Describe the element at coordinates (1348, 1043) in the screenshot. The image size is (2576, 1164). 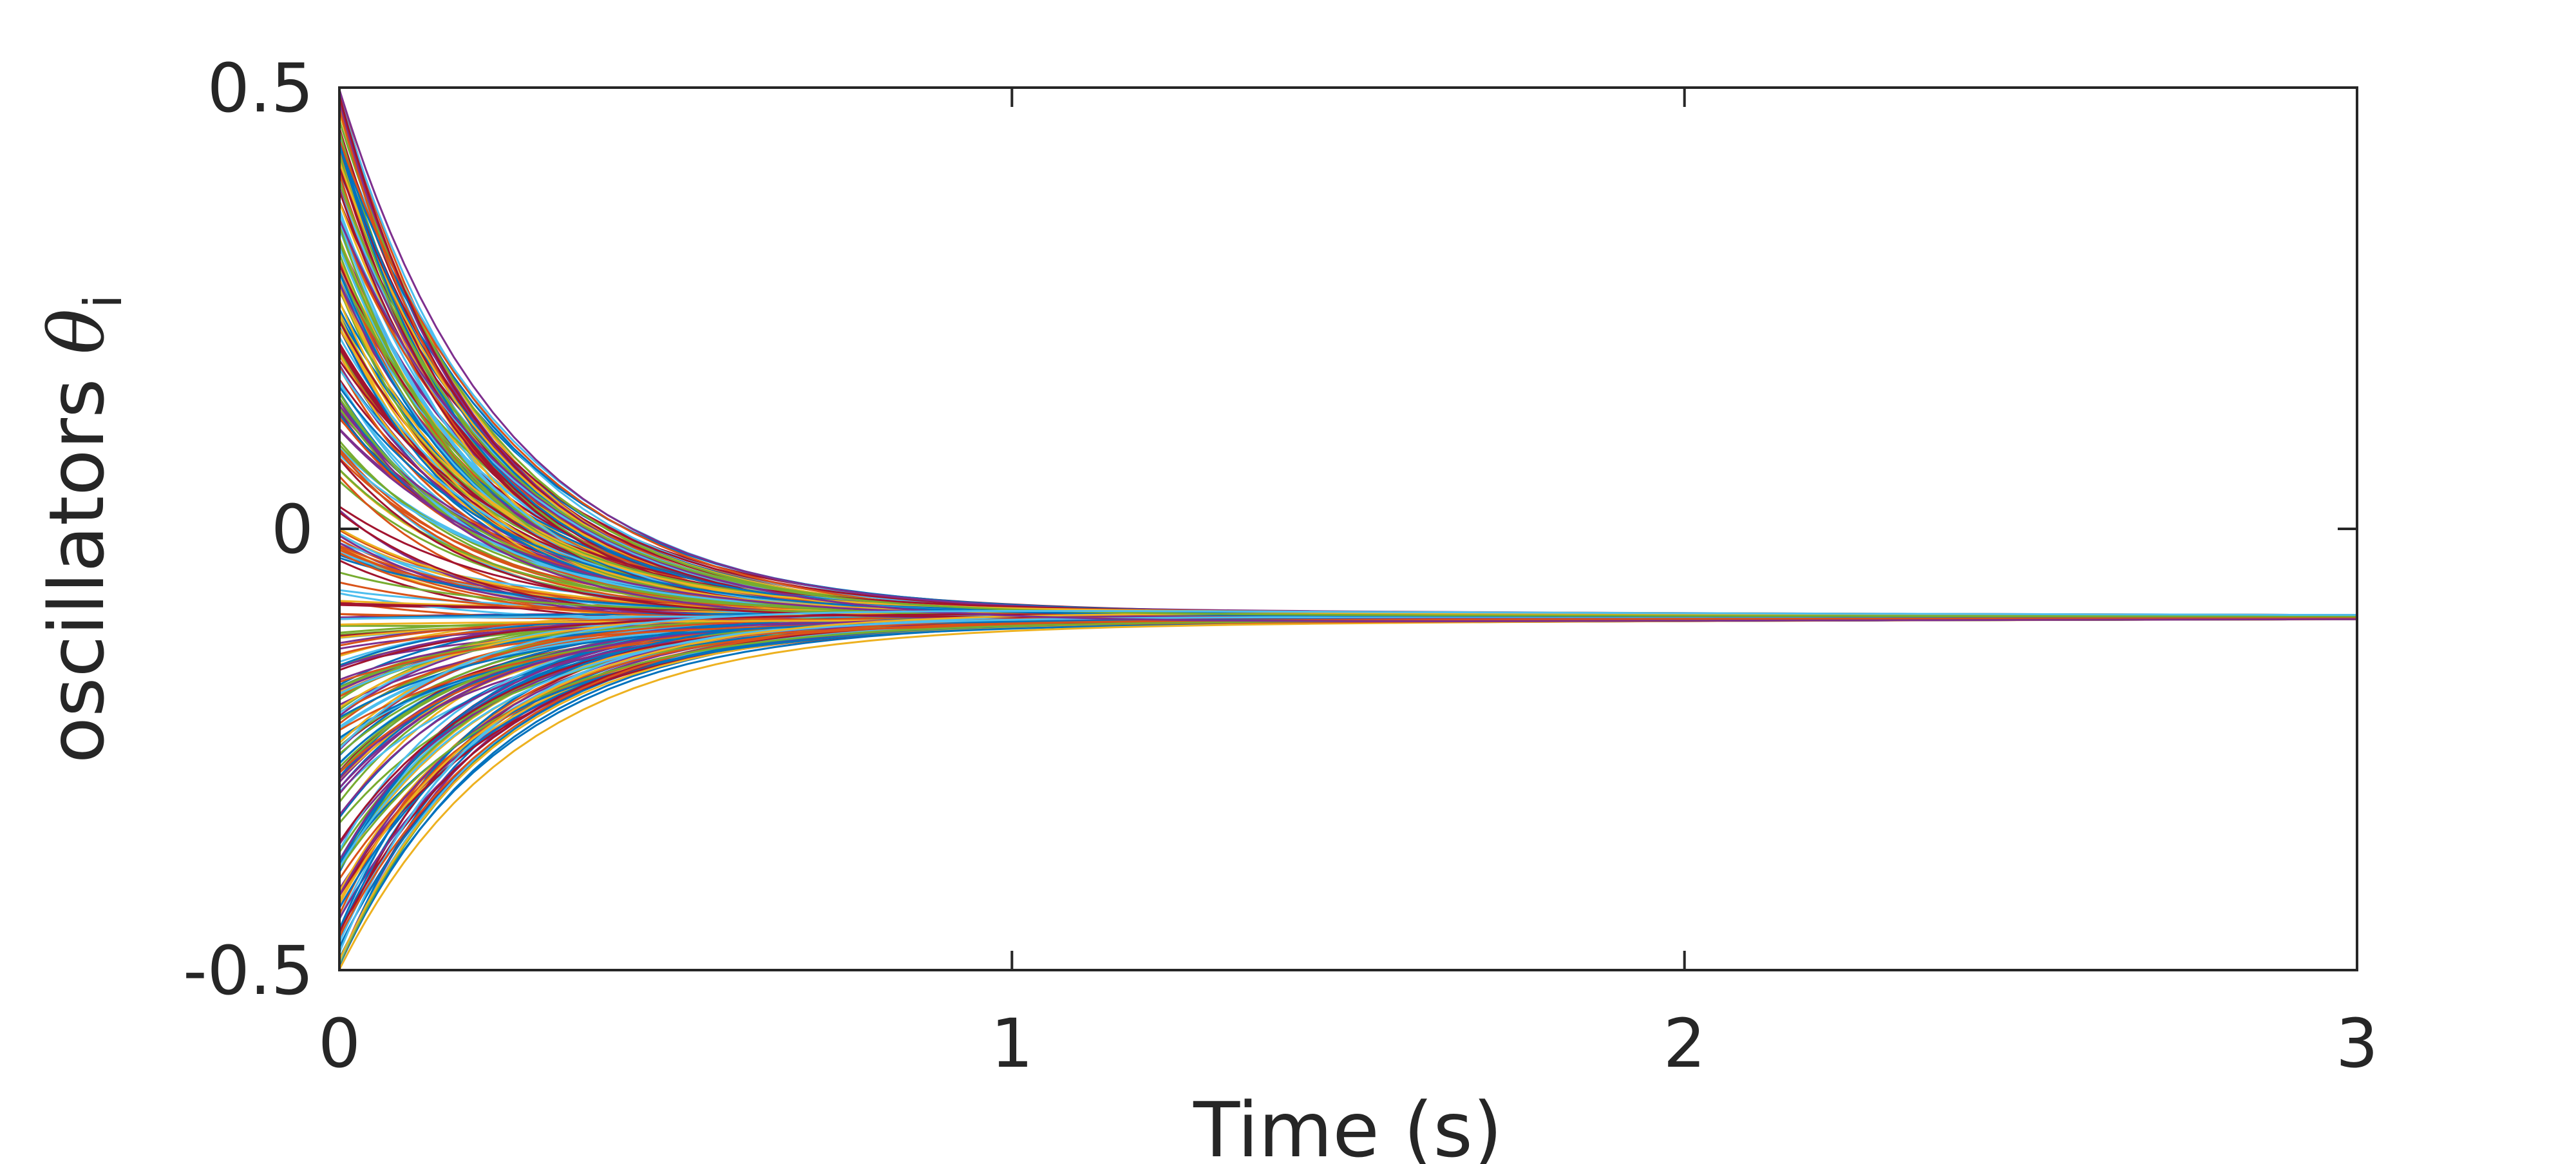
I see `x-tick-labels: 0 1 2 3` at that location.